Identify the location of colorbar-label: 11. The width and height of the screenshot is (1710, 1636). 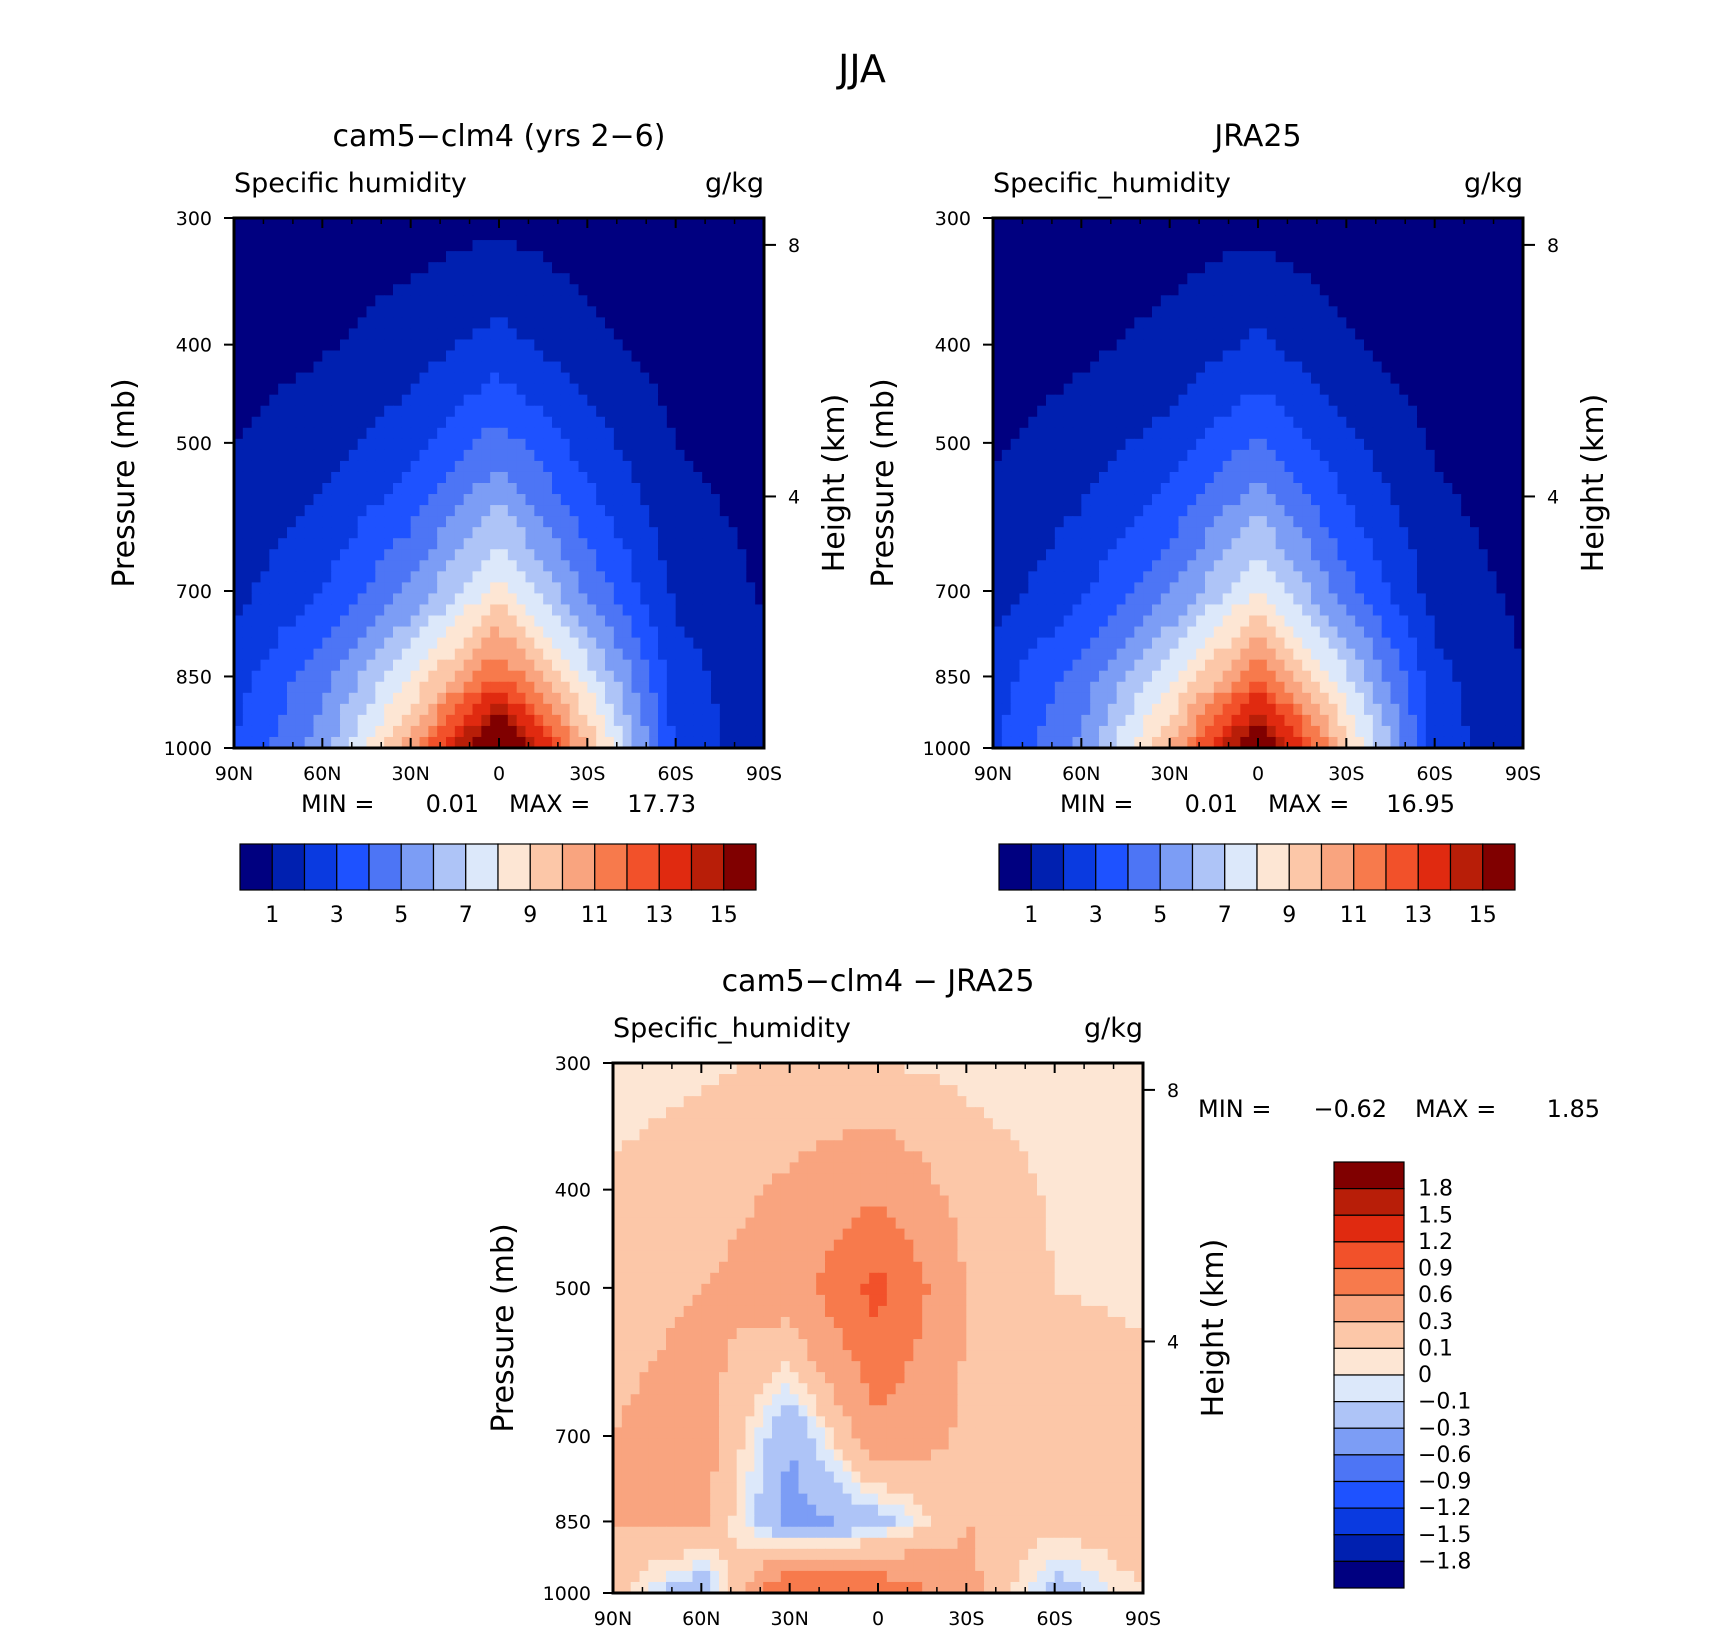
(595, 915).